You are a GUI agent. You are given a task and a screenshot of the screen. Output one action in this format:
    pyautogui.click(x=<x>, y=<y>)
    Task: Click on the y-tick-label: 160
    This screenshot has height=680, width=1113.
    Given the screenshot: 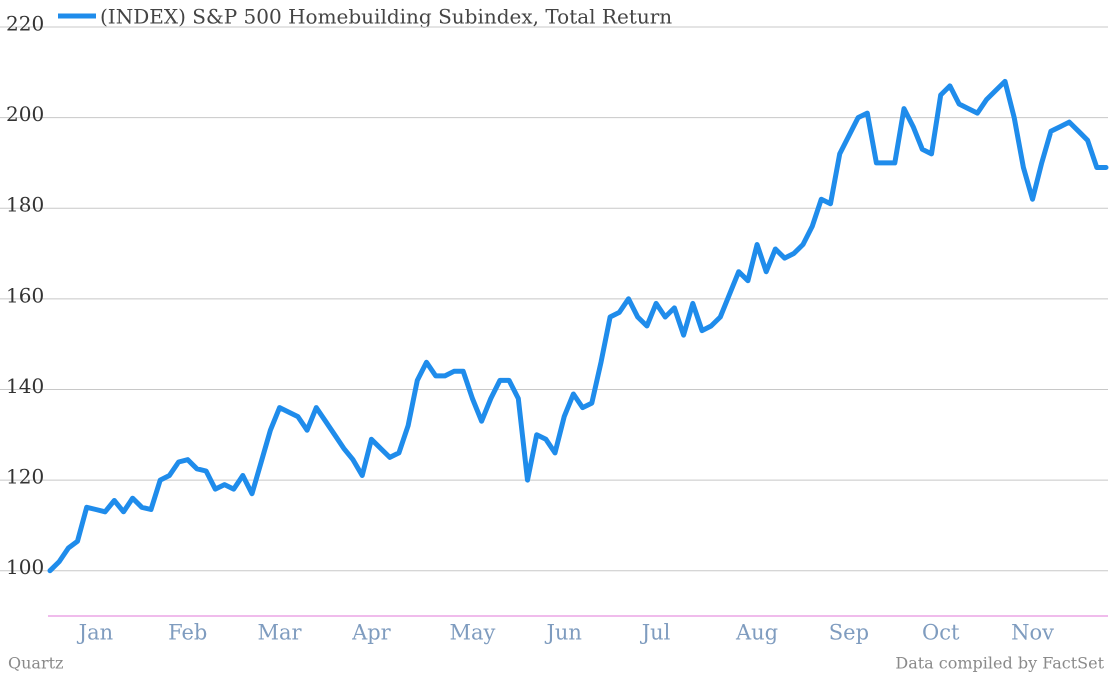 What is the action you would take?
    pyautogui.click(x=25, y=295)
    